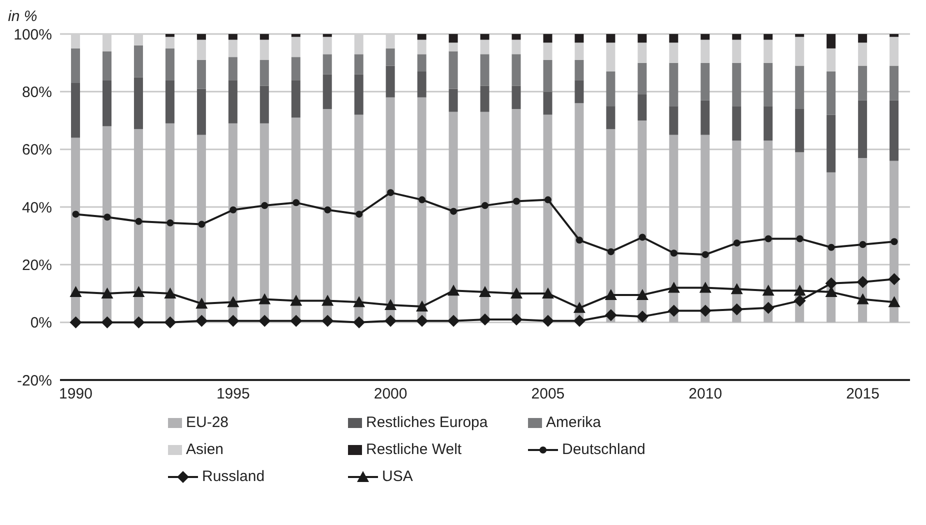  Describe the element at coordinates (23, 17) in the screenshot. I see `y-axis-title: in %` at that location.